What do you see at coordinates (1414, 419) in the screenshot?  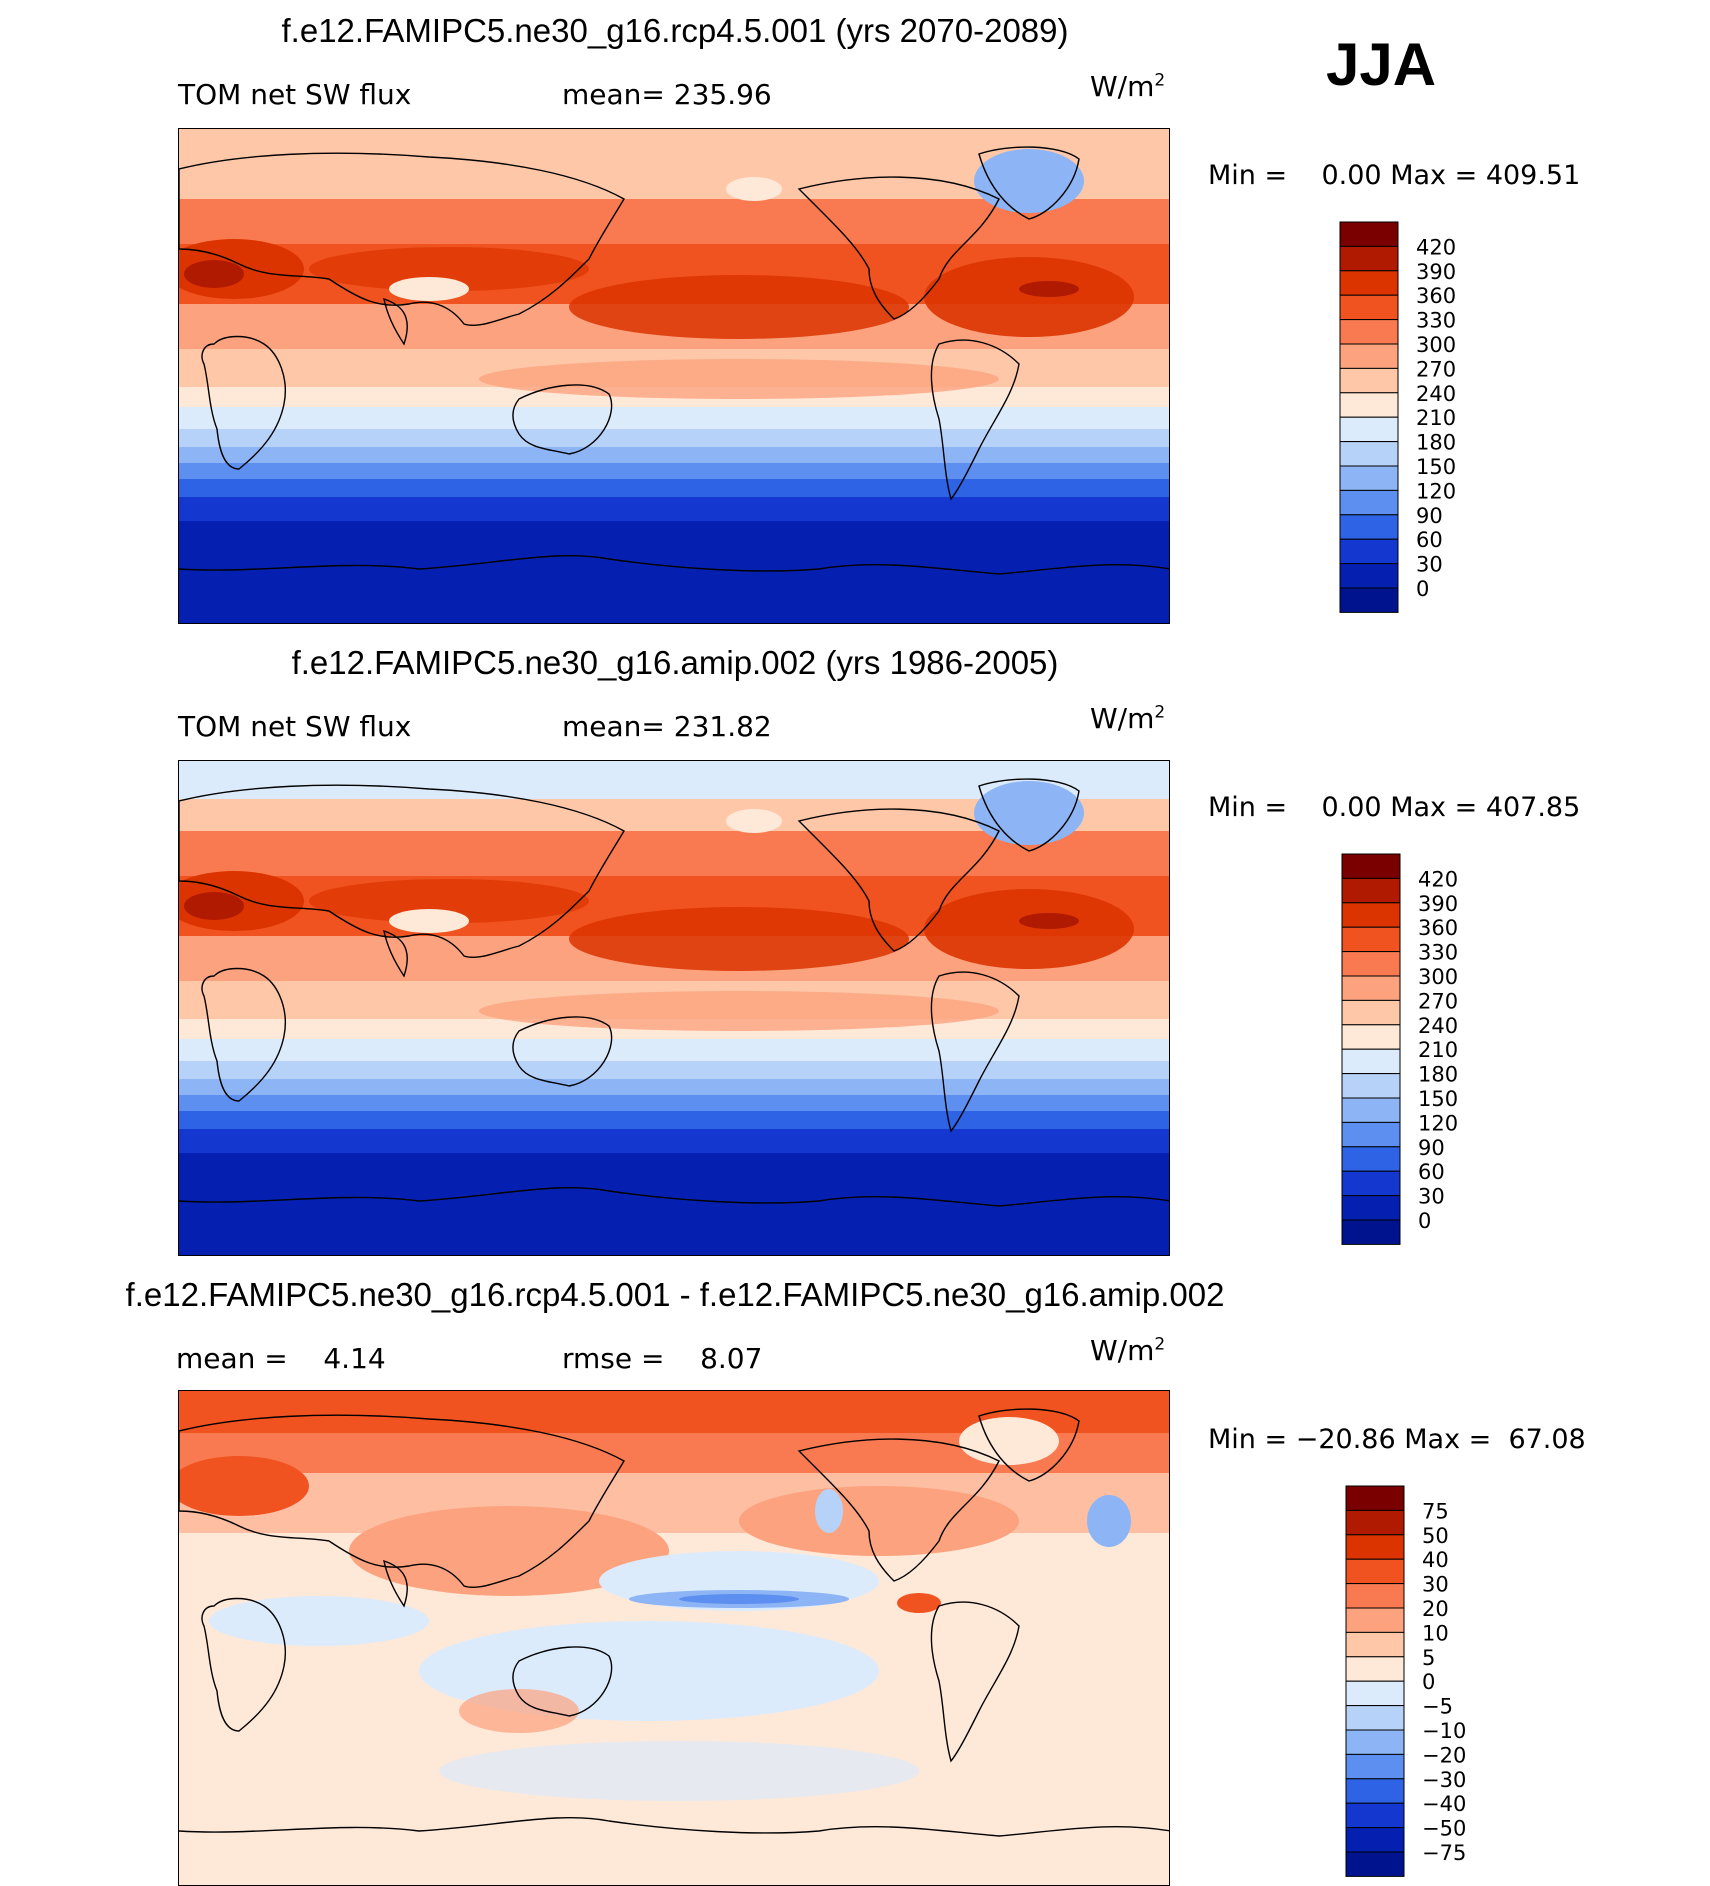 I see `colorbar-rcp: 420 390 360 330 300 270 240 210 180 150 120 90 60 30 0` at bounding box center [1414, 419].